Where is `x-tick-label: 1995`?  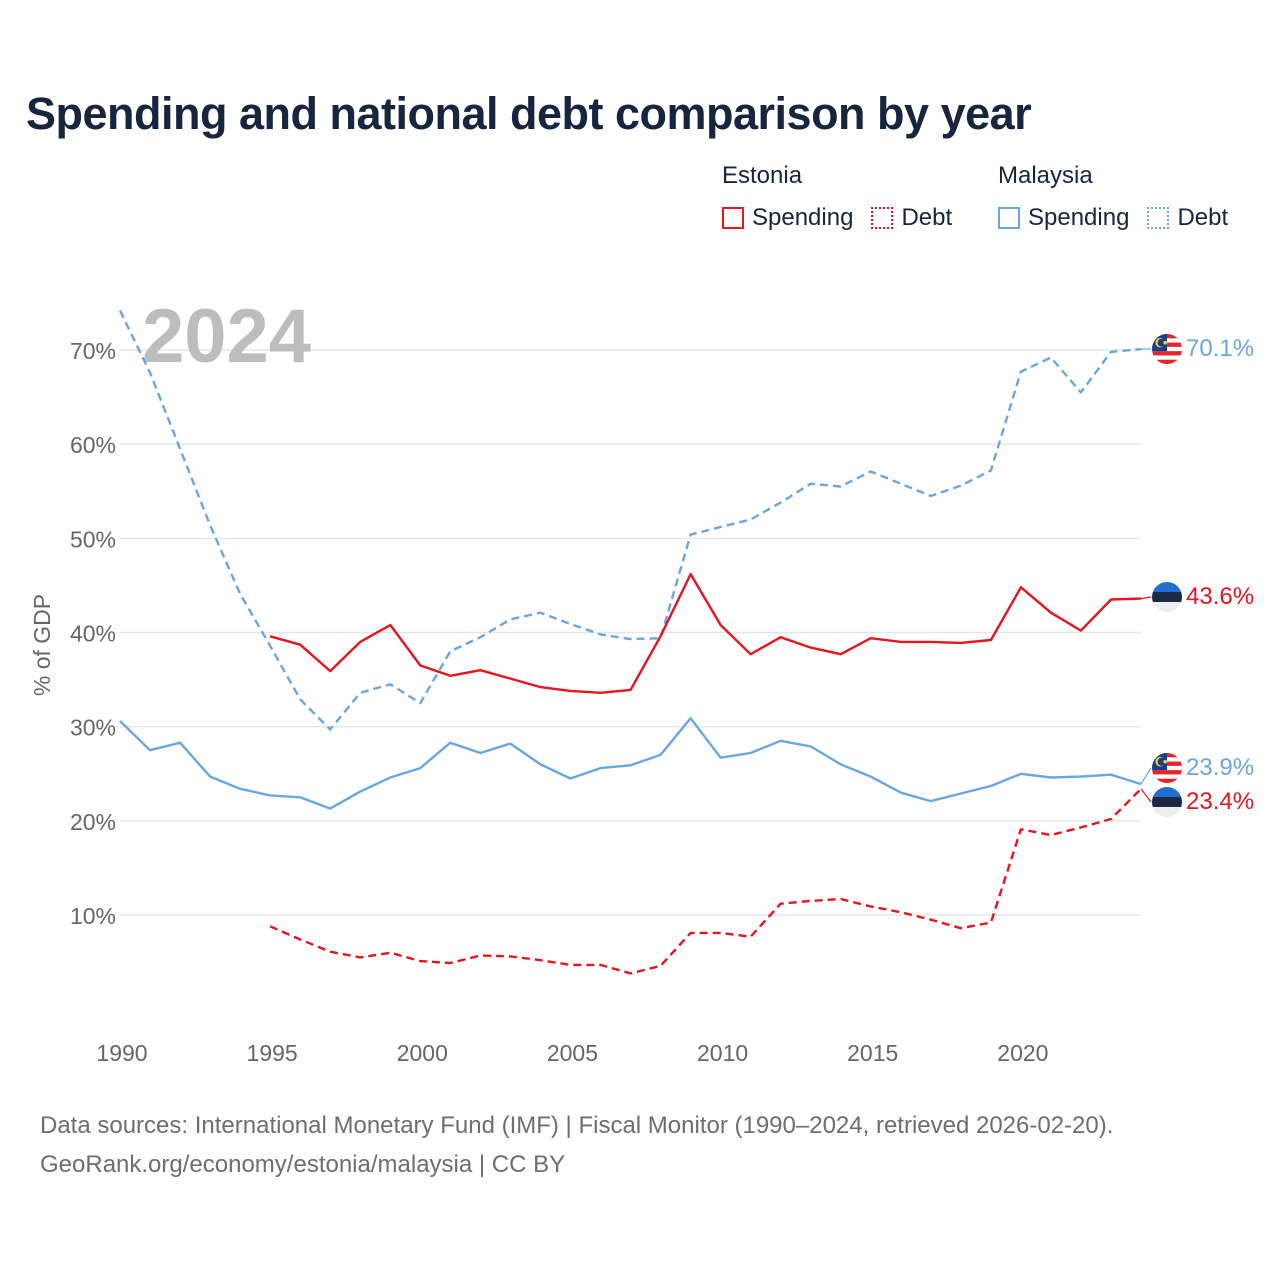 x-tick-label: 1995 is located at coordinates (272, 1053).